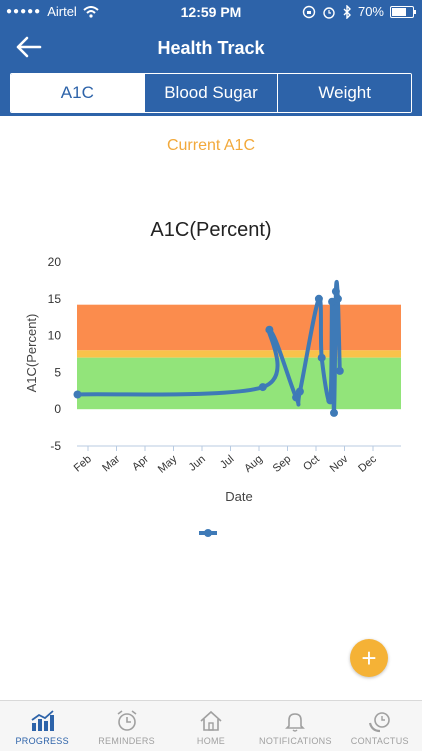  I want to click on x-tick-label: Sep, so click(282, 464).